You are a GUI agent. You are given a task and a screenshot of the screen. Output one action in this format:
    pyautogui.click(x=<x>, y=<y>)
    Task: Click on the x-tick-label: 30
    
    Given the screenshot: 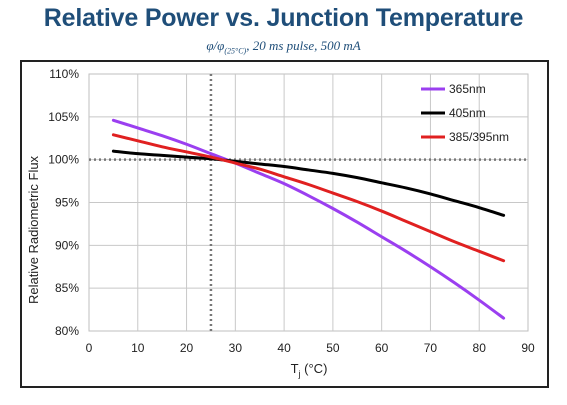 What is the action you would take?
    pyautogui.click(x=236, y=348)
    